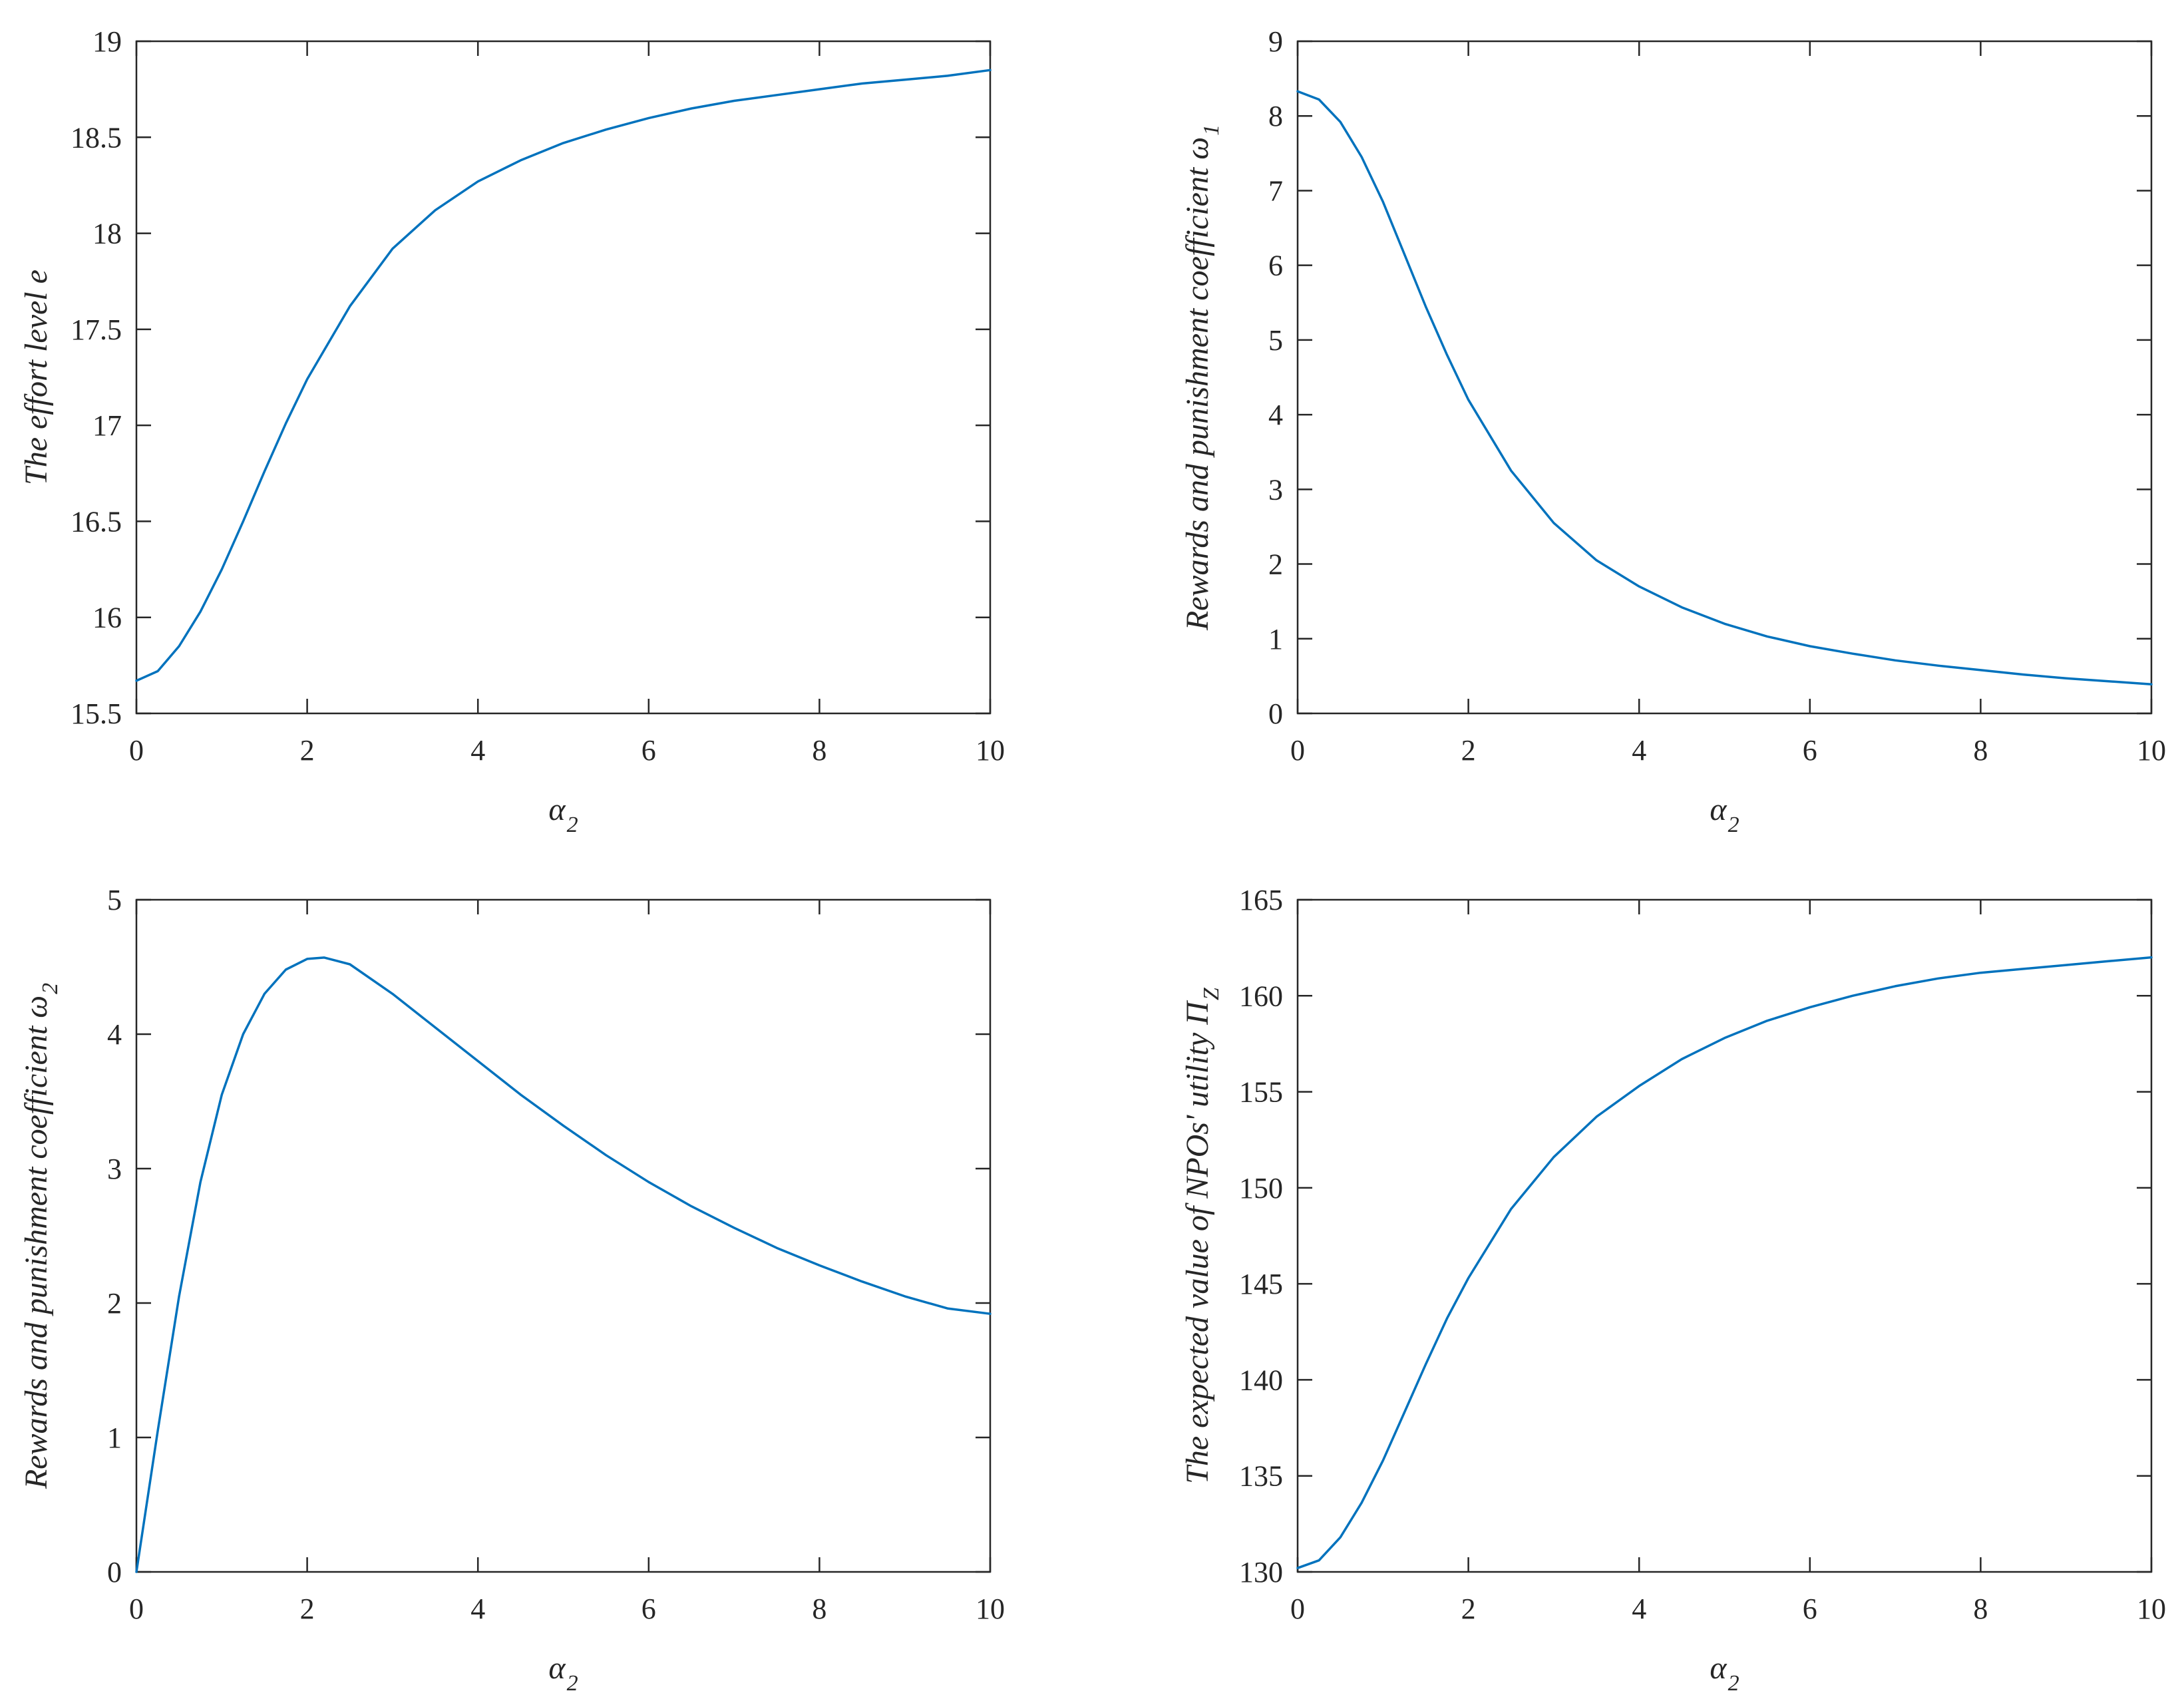 The height and width of the screenshot is (1699, 2184). I want to click on y-tick-label: 8, so click(1275, 116).